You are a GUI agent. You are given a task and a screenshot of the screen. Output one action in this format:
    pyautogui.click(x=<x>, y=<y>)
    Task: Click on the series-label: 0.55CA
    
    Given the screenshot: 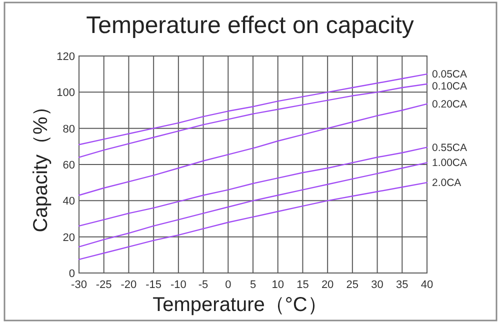 What is the action you would take?
    pyautogui.click(x=450, y=148)
    